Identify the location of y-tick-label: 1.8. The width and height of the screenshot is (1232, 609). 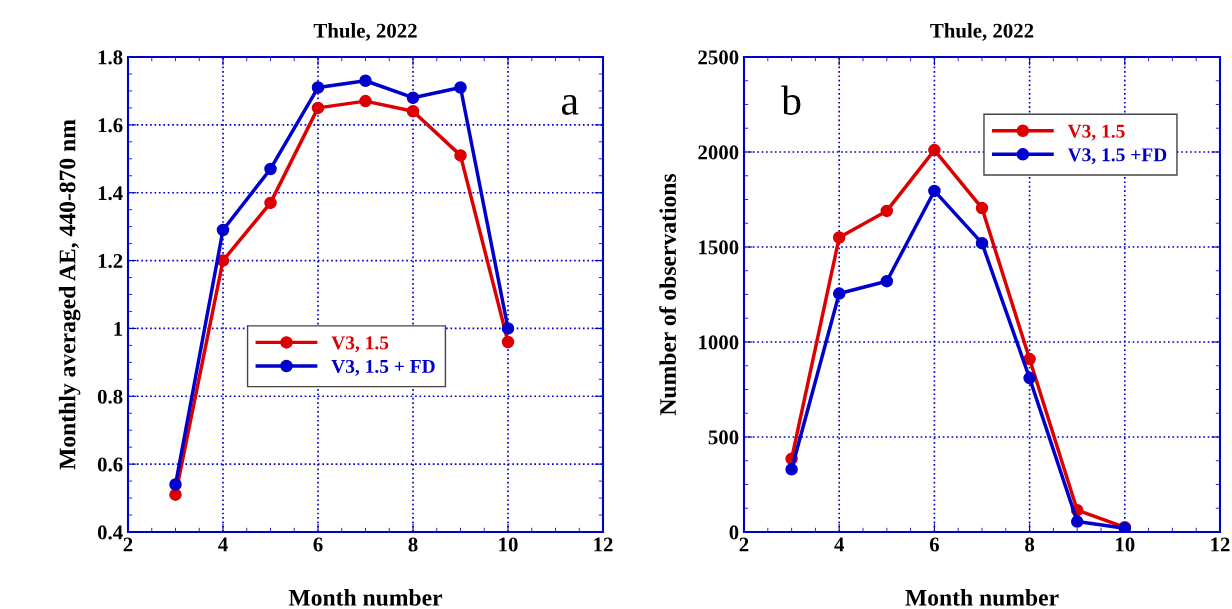
(110, 57).